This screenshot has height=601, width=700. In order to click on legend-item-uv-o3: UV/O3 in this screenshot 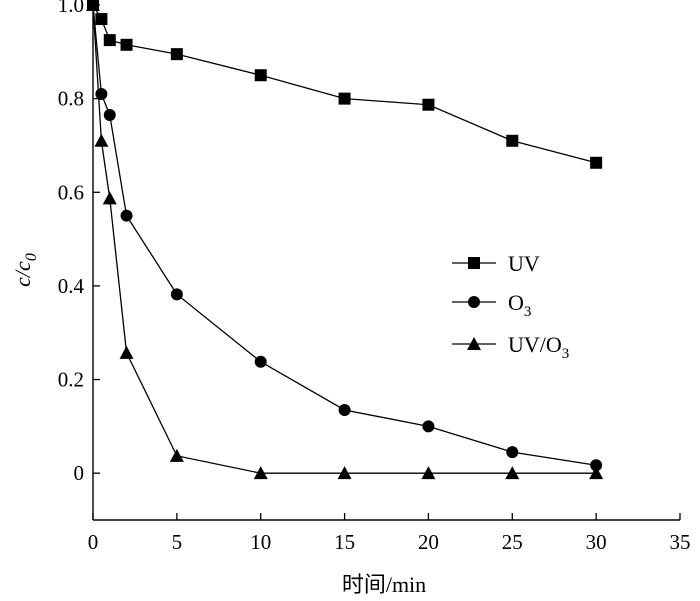, I will do `click(510, 347)`.